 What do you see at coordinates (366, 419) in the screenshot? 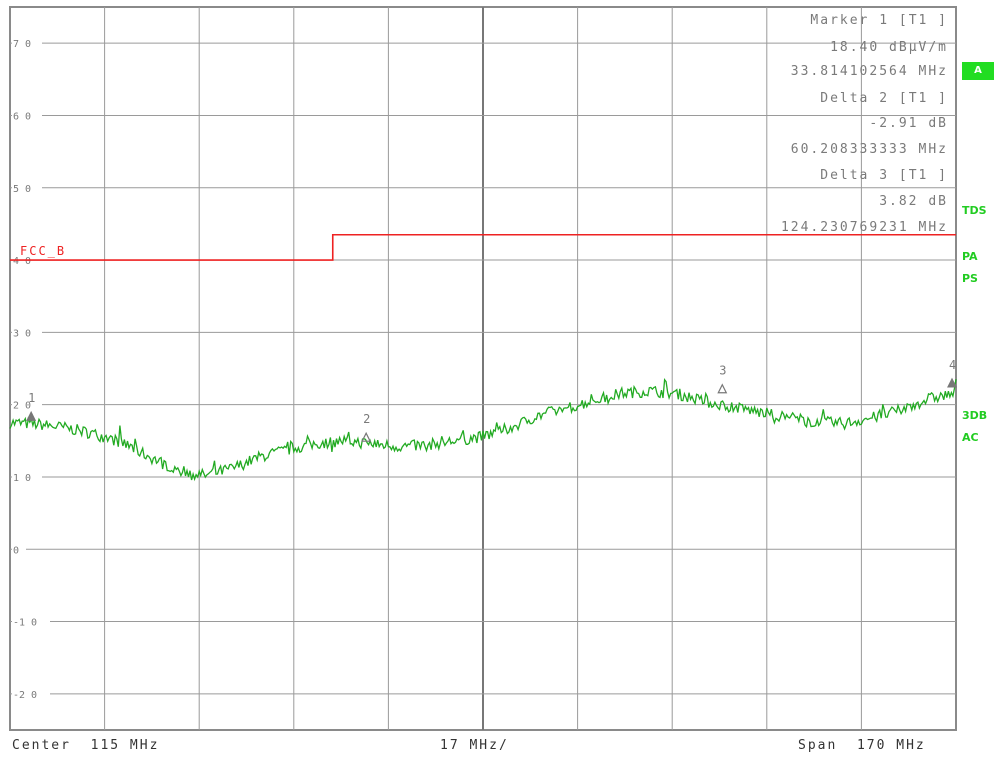
I see `marker-2-label: 2` at bounding box center [366, 419].